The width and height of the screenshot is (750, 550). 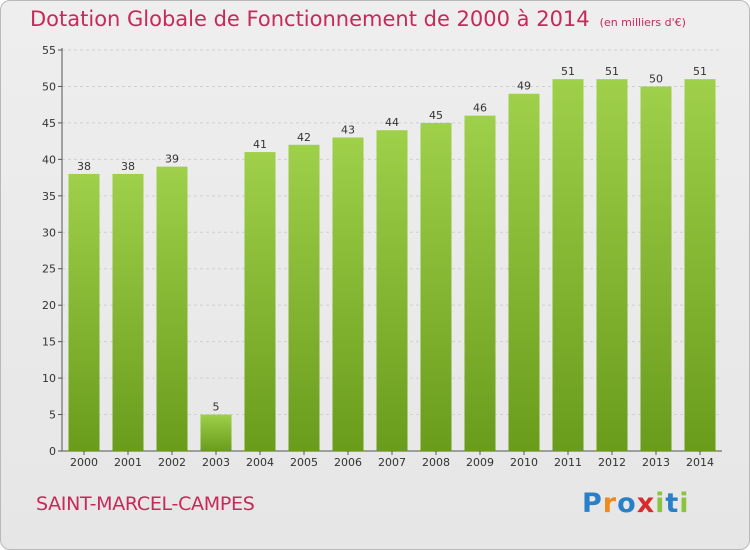 What do you see at coordinates (304, 462) in the screenshot?
I see `x-tick-label: 2005` at bounding box center [304, 462].